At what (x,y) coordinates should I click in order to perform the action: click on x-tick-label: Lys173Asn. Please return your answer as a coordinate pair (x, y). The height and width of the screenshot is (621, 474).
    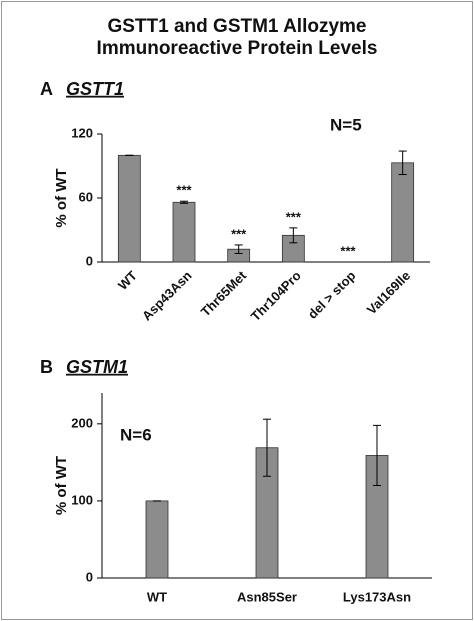
    Looking at the image, I should click on (377, 596).